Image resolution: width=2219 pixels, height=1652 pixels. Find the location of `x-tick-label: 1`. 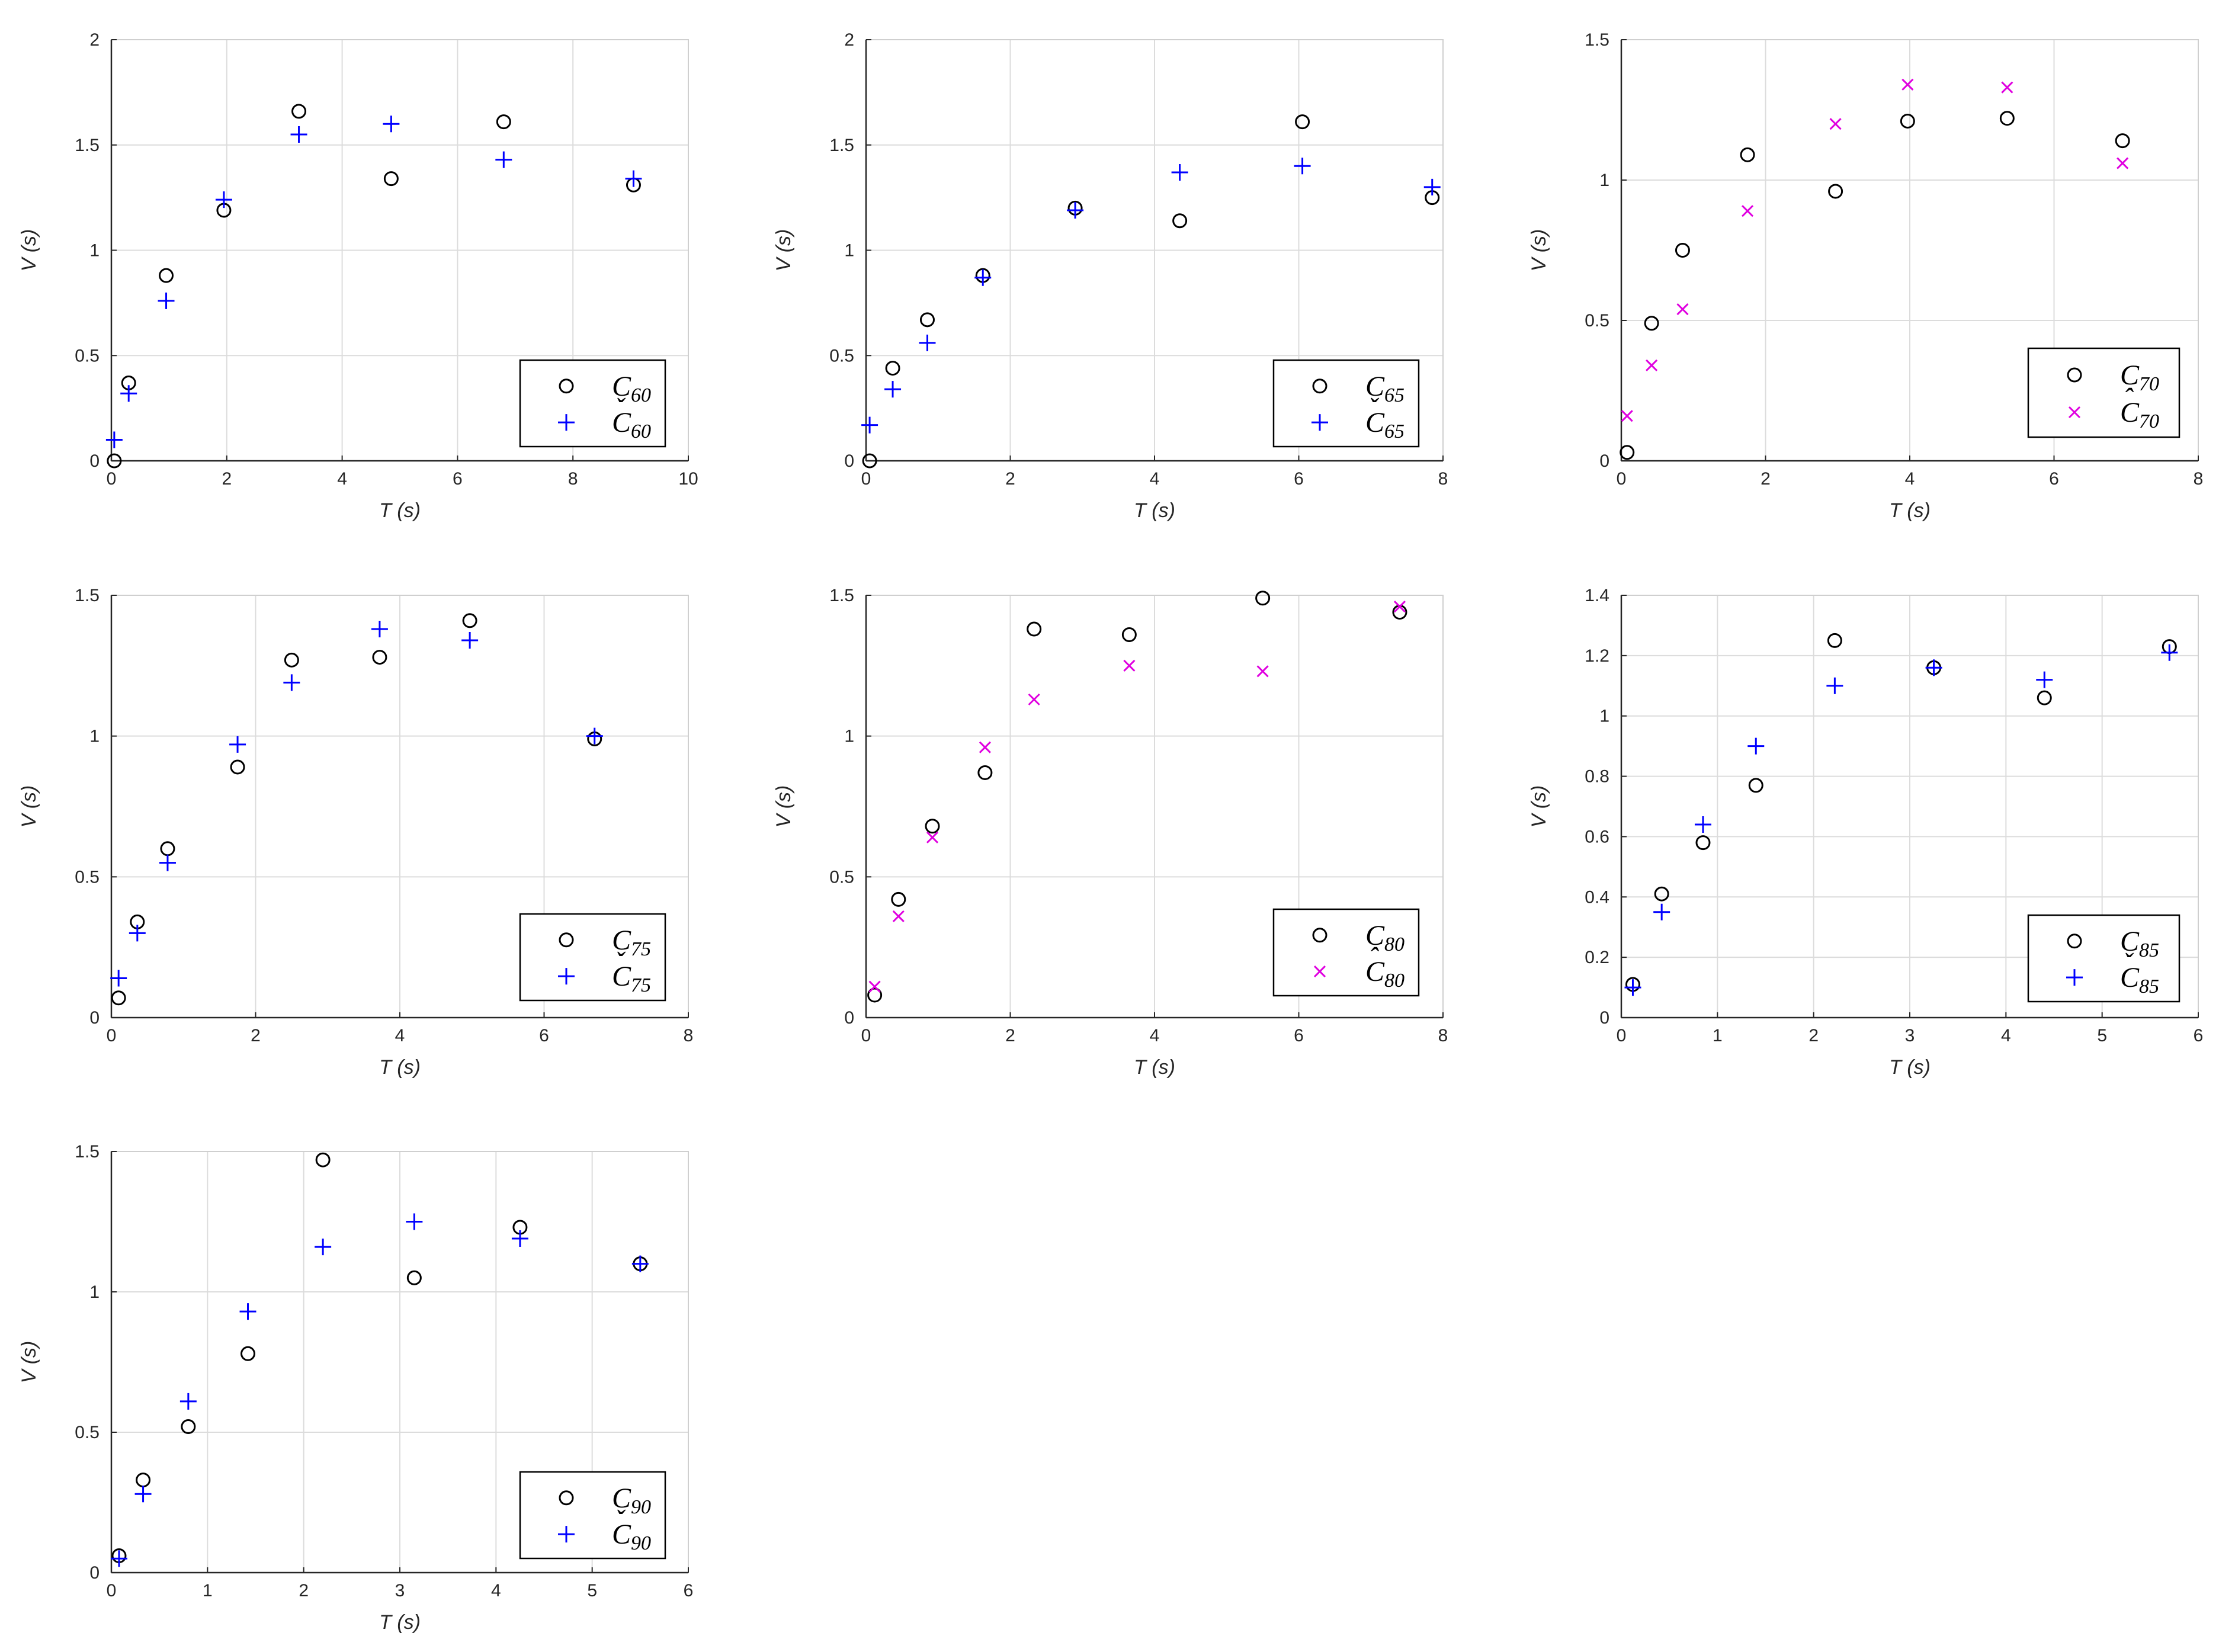

x-tick-label: 1 is located at coordinates (1718, 1035).